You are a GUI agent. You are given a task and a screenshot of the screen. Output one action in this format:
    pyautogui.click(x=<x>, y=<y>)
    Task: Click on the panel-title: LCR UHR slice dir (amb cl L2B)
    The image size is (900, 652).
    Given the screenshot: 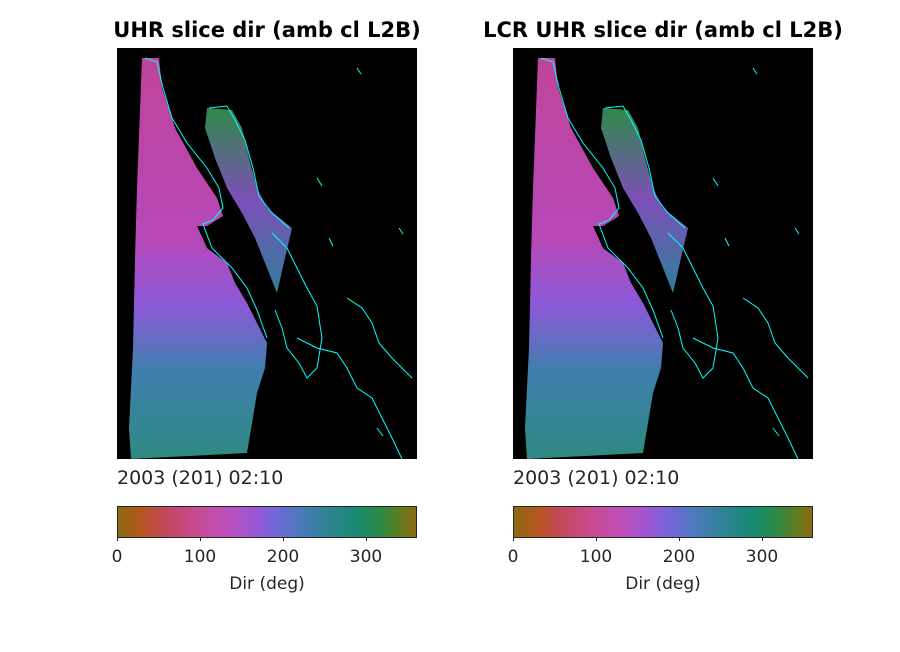 What is the action you would take?
    pyautogui.click(x=663, y=30)
    